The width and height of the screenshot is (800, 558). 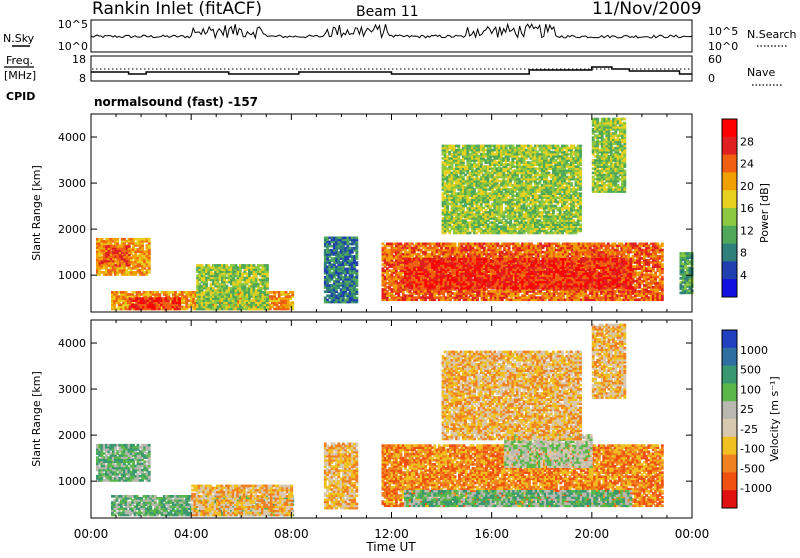 I want to click on freq-line, so click(x=391, y=70).